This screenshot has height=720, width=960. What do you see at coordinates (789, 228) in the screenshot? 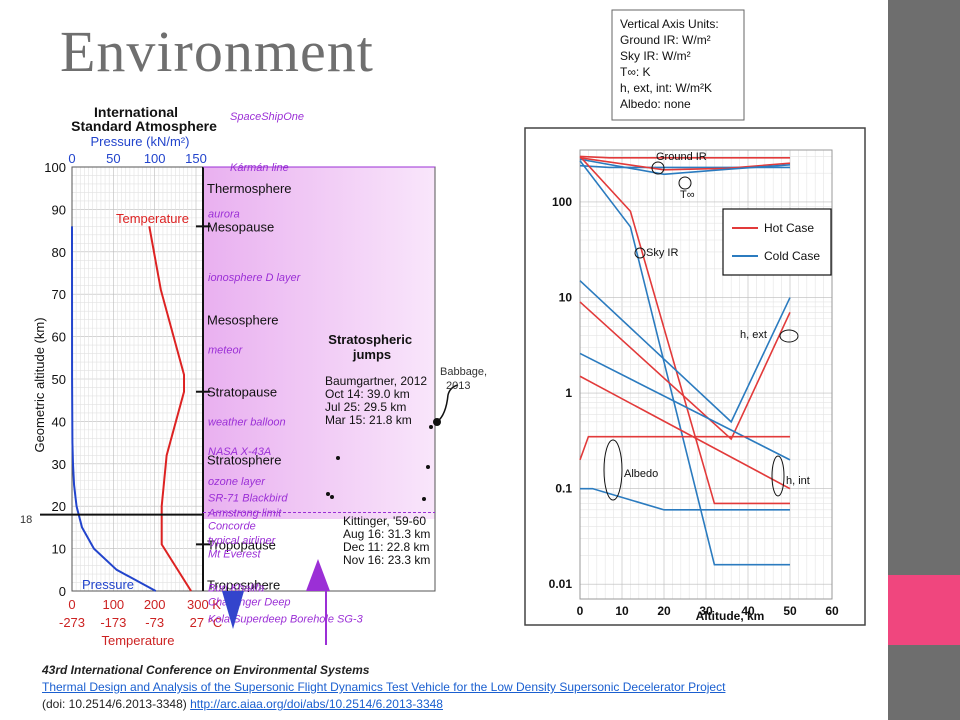
I see `legend-hot-label: Hot Case` at bounding box center [789, 228].